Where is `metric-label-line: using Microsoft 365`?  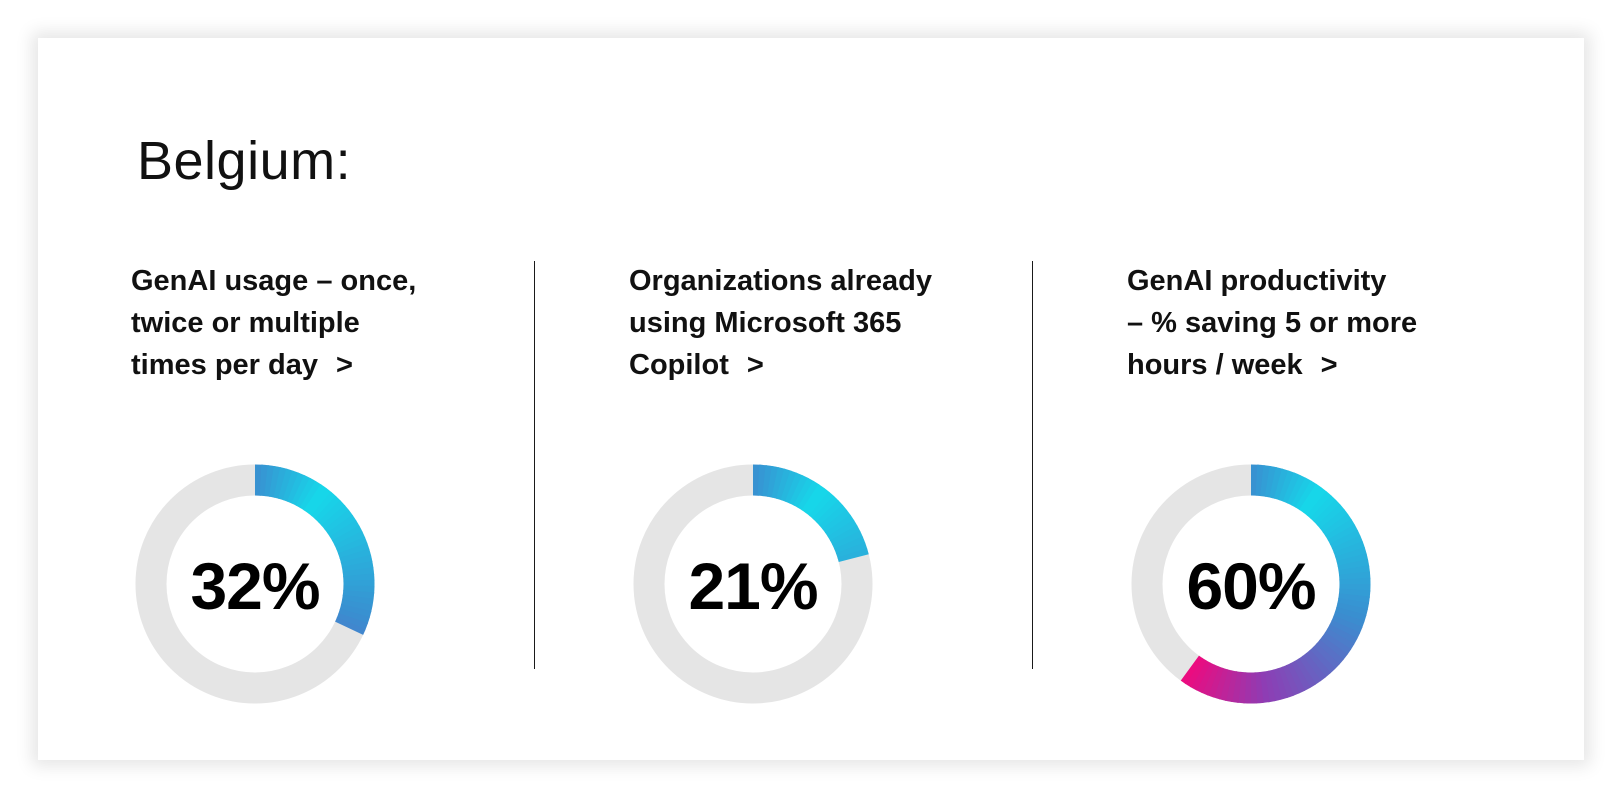
metric-label-line: using Microsoft 365 is located at coordinates (765, 323).